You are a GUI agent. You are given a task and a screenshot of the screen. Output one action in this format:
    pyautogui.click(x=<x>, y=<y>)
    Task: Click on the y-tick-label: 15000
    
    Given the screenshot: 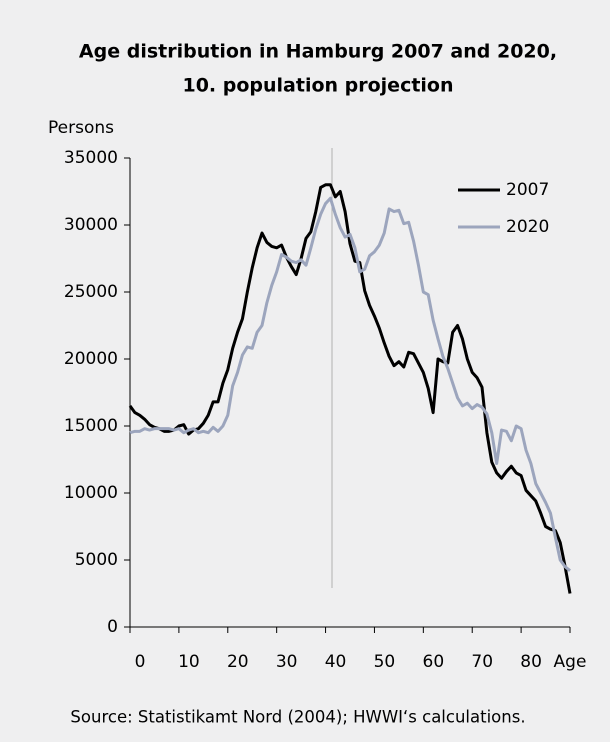 What is the action you would take?
    pyautogui.click(x=91, y=426)
    